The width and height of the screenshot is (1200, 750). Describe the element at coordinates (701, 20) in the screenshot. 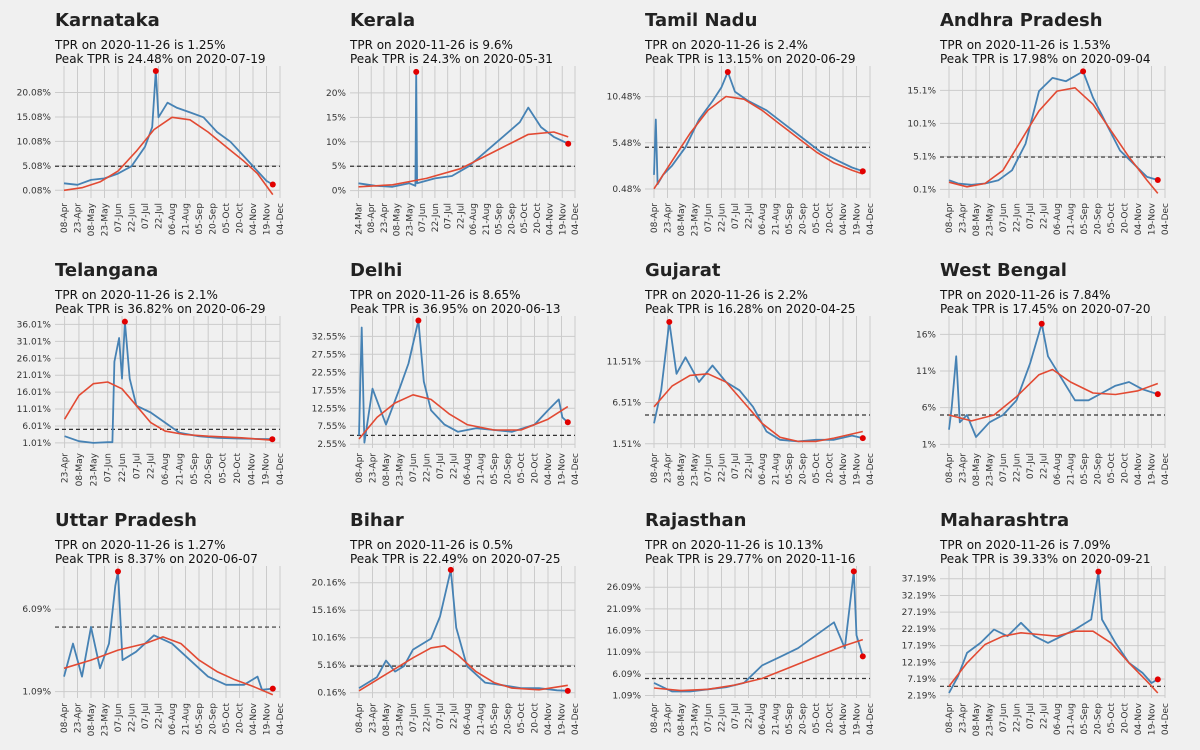

I see `panel-title: Tamil Nadu` at that location.